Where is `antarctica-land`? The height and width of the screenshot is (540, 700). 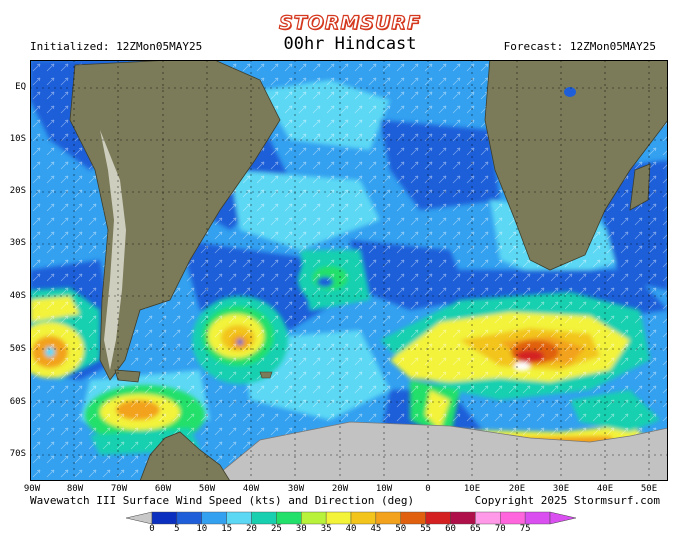
antarctica-land is located at coordinates (438, 451).